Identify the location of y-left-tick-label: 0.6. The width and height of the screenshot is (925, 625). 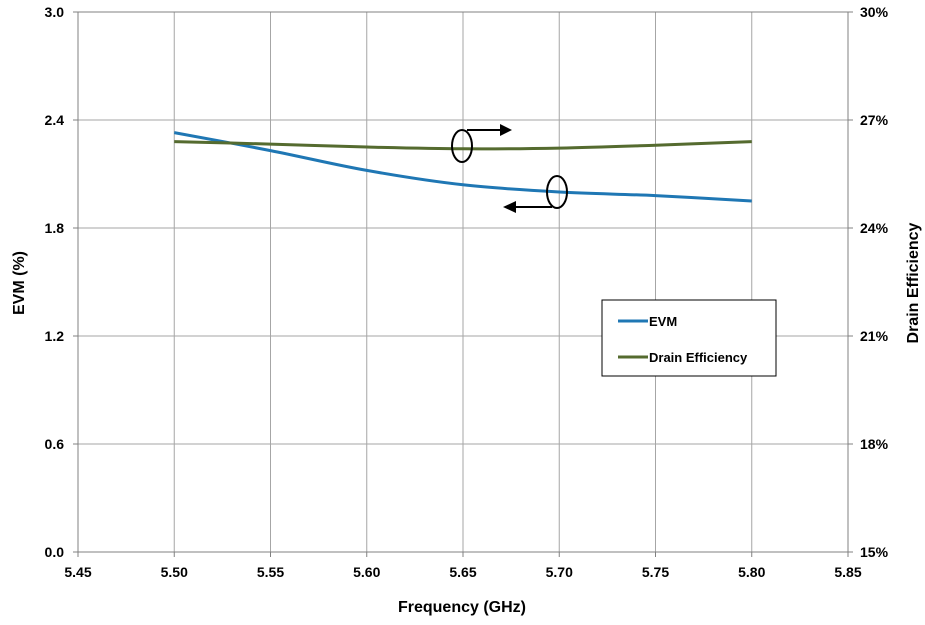
(55, 444).